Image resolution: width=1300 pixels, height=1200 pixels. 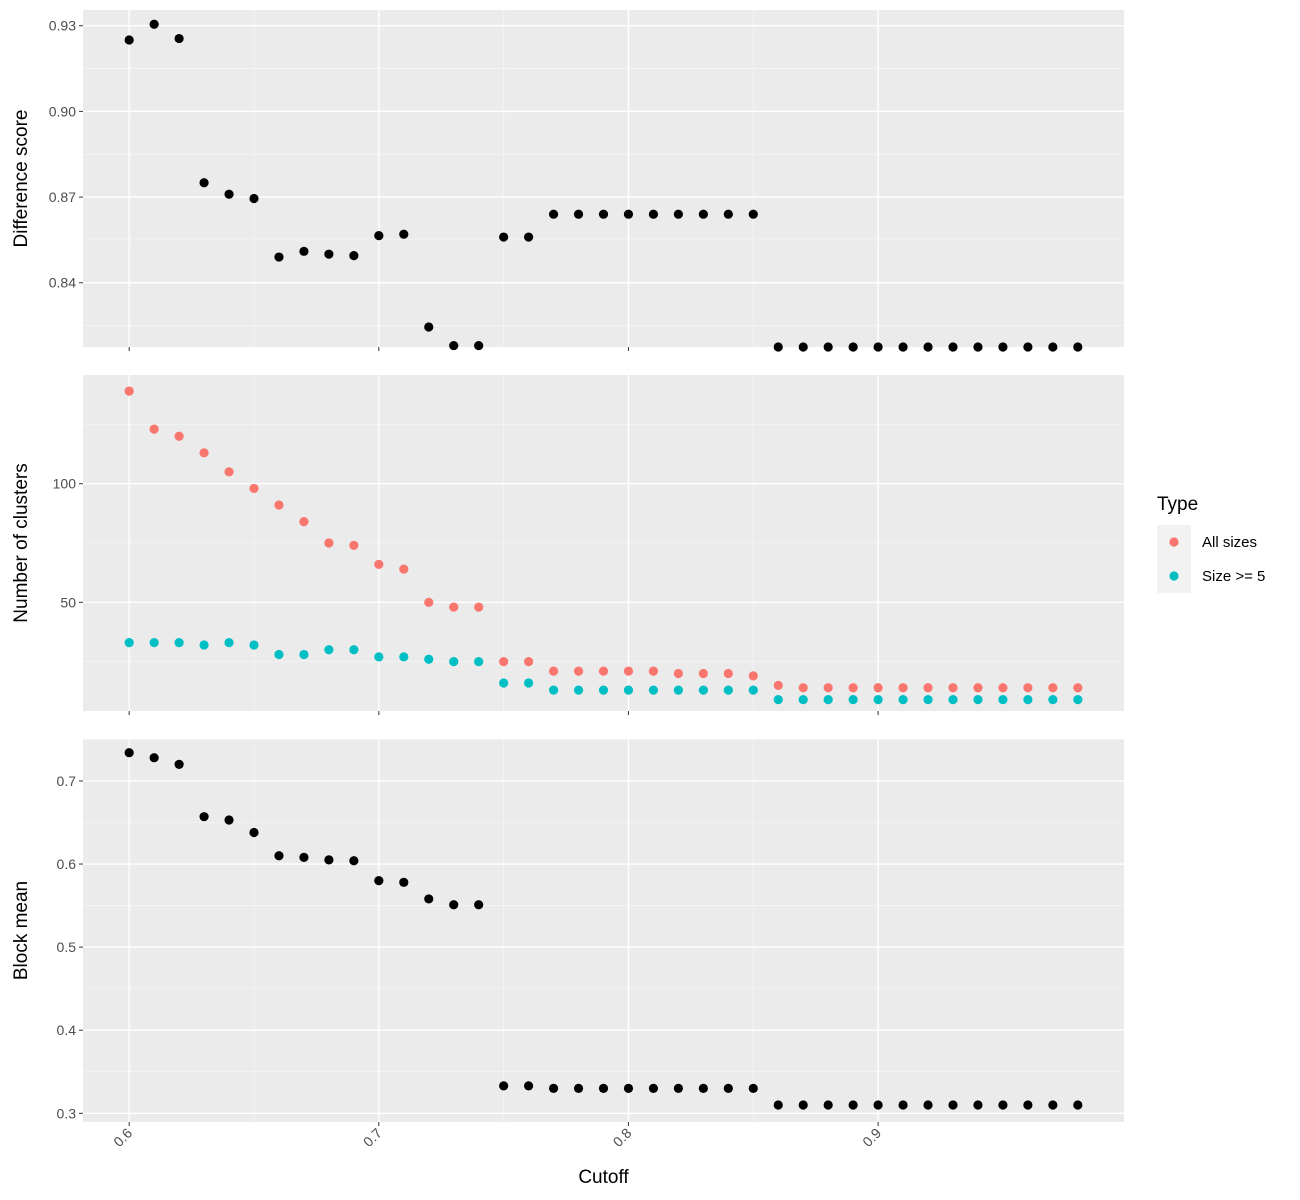 What do you see at coordinates (65, 484) in the screenshot?
I see `panel-2-ytick-label: 100` at bounding box center [65, 484].